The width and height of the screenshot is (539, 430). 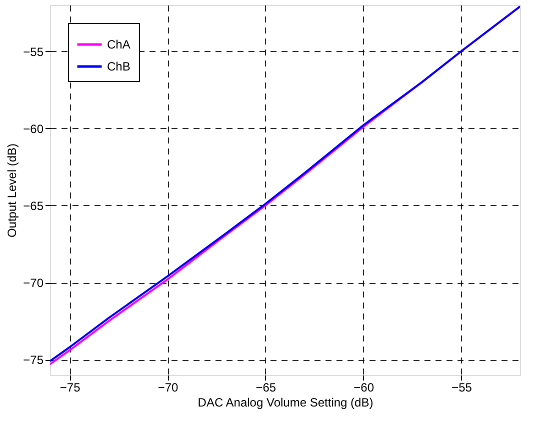 I want to click on x-axis-title: DAC Analog Volume Setting (dB), so click(x=286, y=403).